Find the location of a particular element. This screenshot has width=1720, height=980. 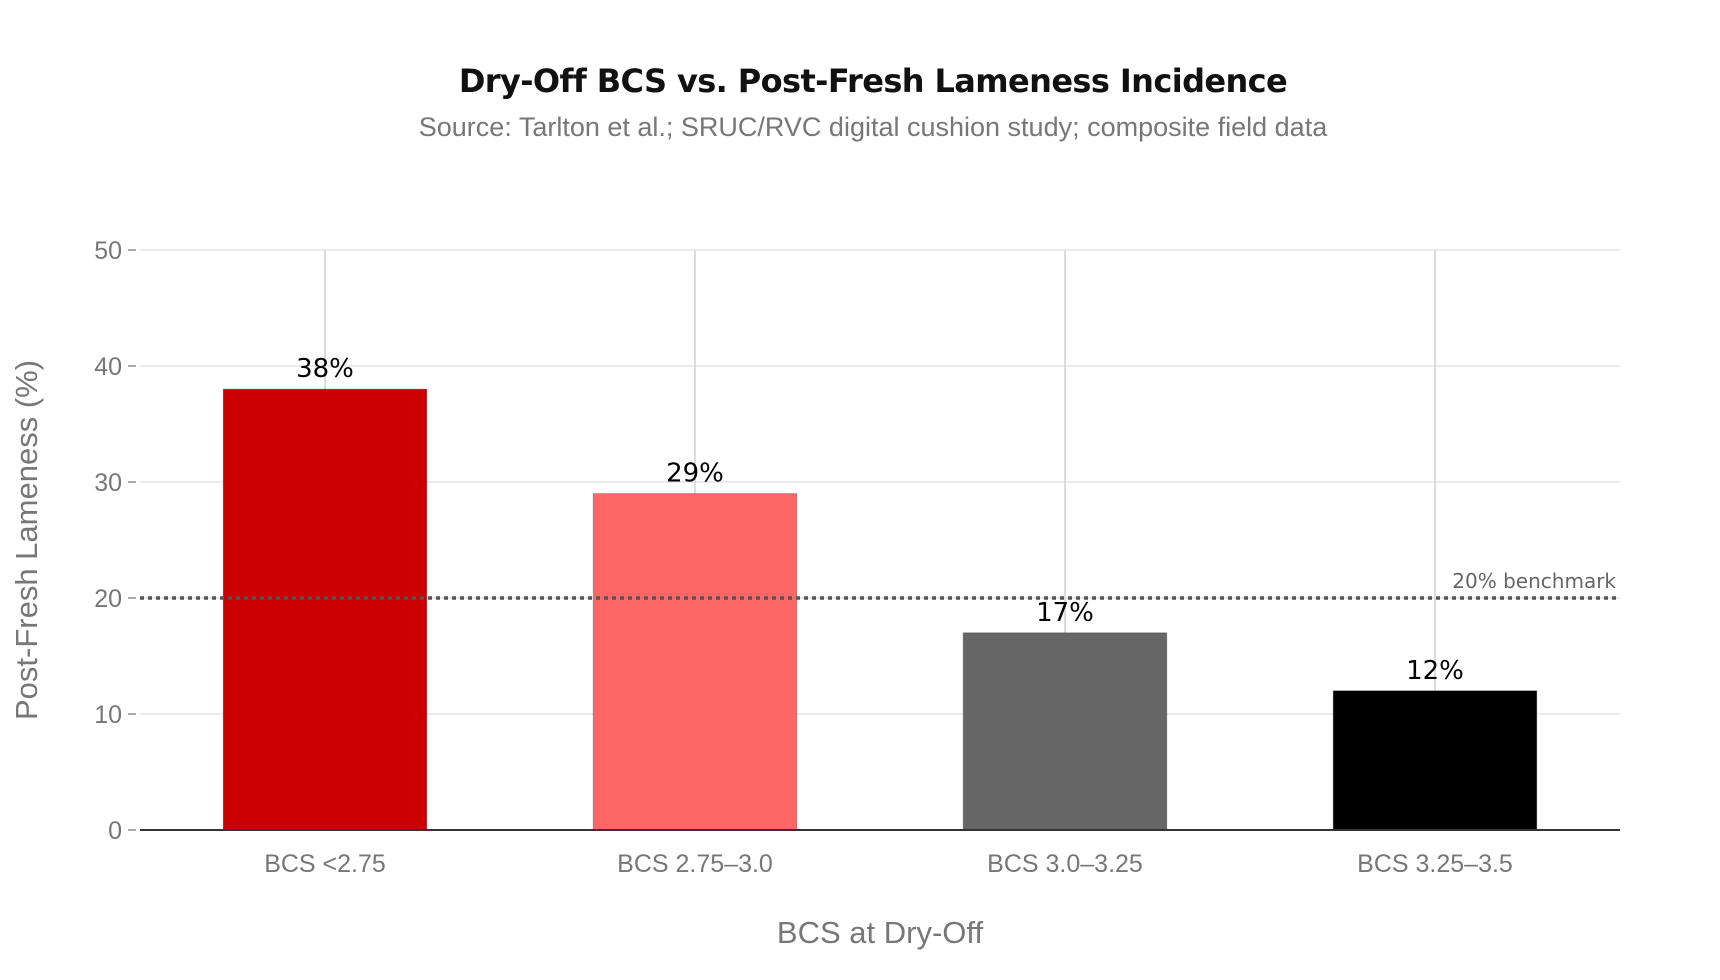

bar-value-label: 17% is located at coordinates (1065, 613).